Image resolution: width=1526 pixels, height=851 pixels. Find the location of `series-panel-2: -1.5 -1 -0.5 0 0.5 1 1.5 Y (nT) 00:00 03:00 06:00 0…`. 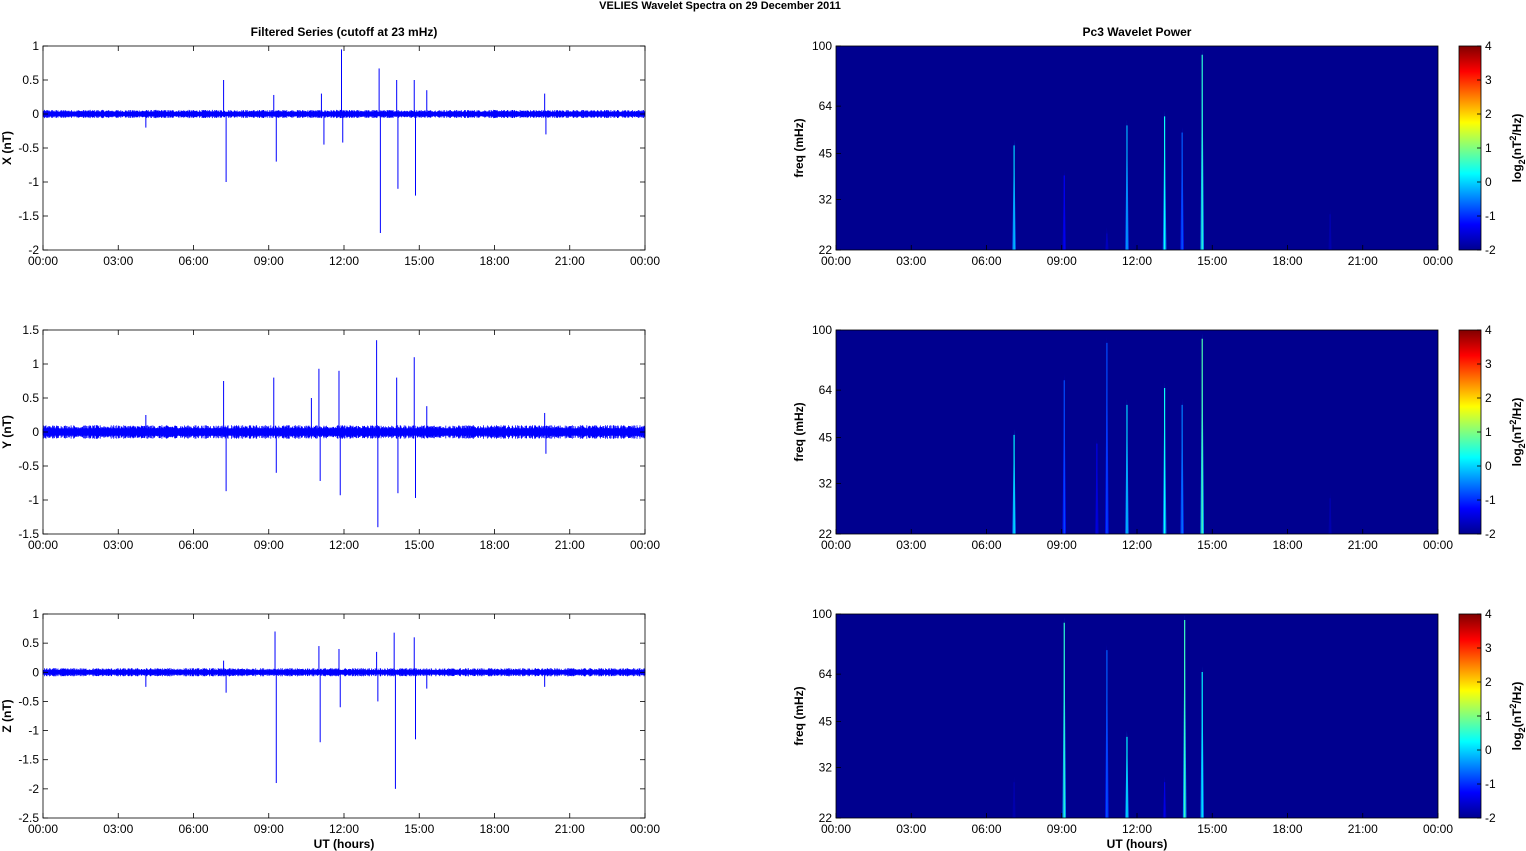

series-panel-2: -1.5 -1 -0.5 0 0.5 1 1.5 Y (nT) 00:00 03:00 06:00 0… is located at coordinates (330, 437).